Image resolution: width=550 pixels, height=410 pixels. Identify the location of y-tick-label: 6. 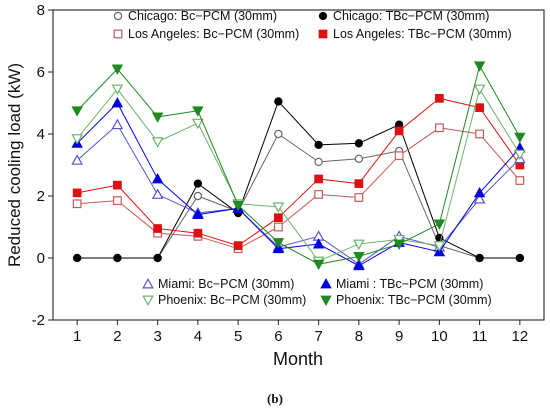
(41, 72).